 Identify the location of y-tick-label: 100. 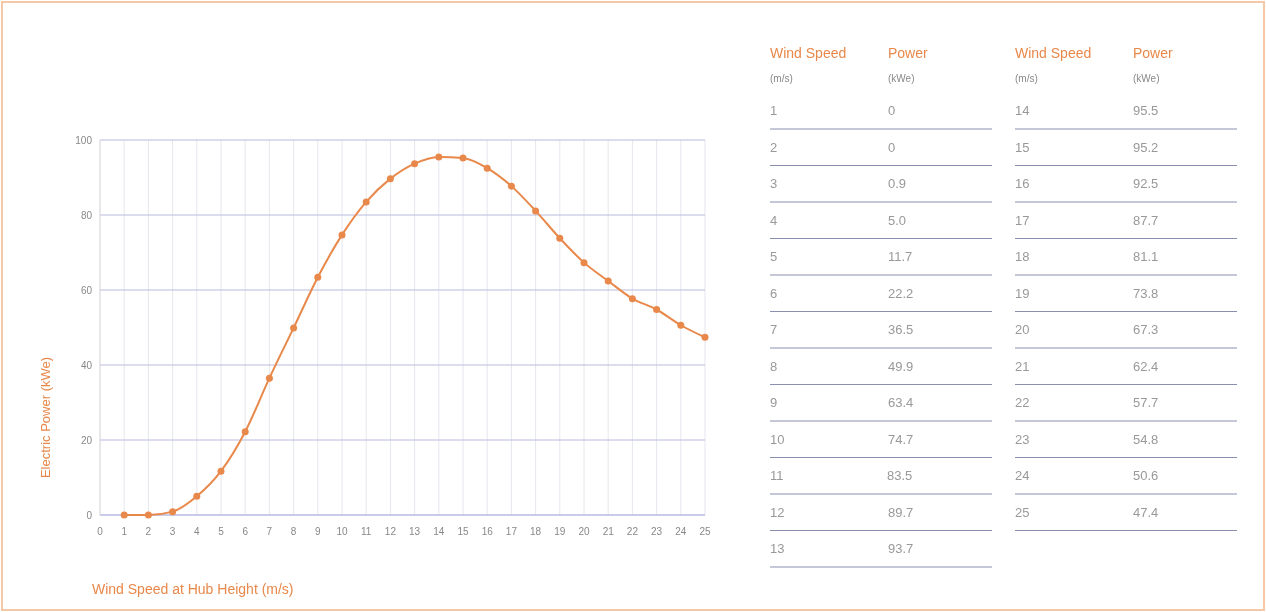
(84, 140).